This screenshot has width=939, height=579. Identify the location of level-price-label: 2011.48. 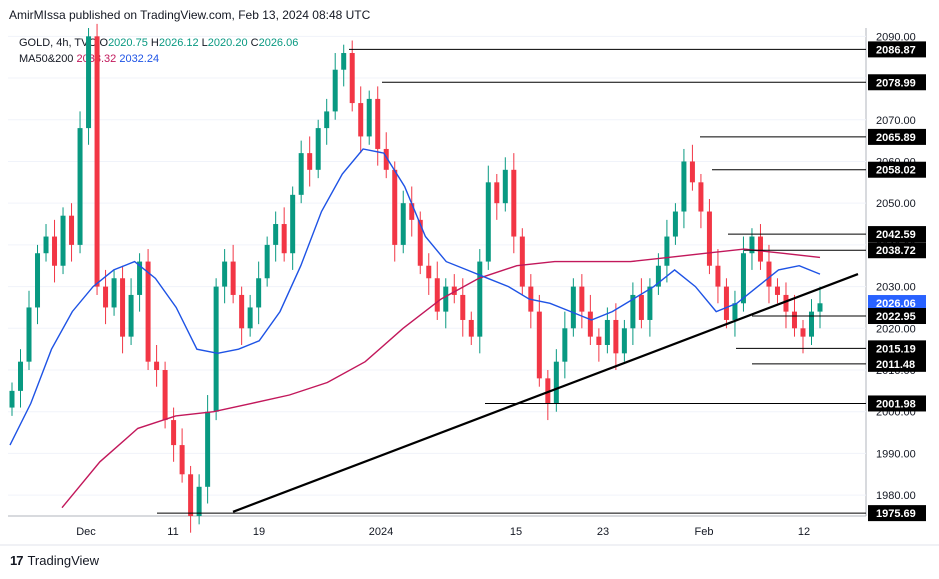
(895, 365).